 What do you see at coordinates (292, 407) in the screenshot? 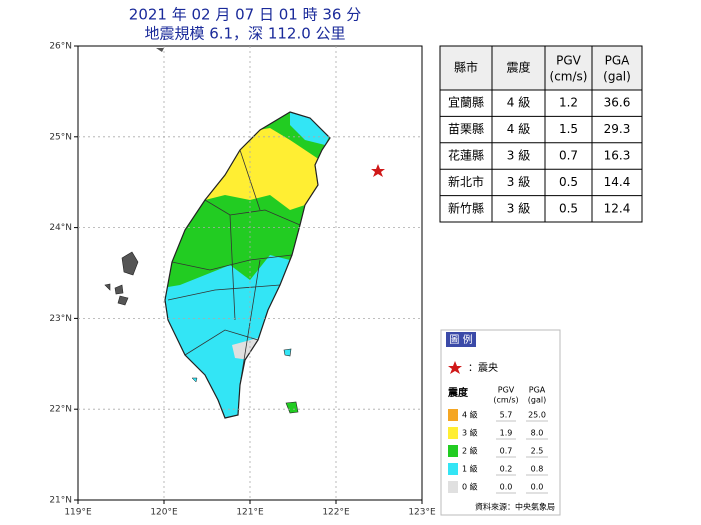
I see `orchid-island` at bounding box center [292, 407].